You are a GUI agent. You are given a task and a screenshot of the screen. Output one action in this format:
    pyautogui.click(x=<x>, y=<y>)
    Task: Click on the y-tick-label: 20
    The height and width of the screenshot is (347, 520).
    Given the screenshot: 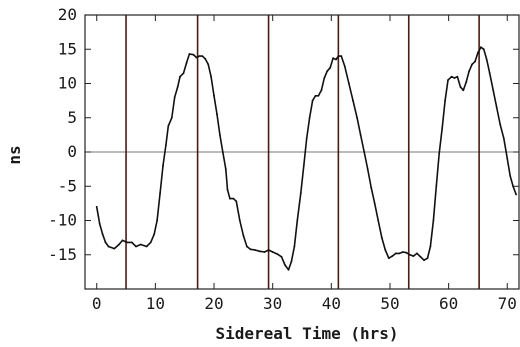 What is the action you would take?
    pyautogui.click(x=67, y=14)
    